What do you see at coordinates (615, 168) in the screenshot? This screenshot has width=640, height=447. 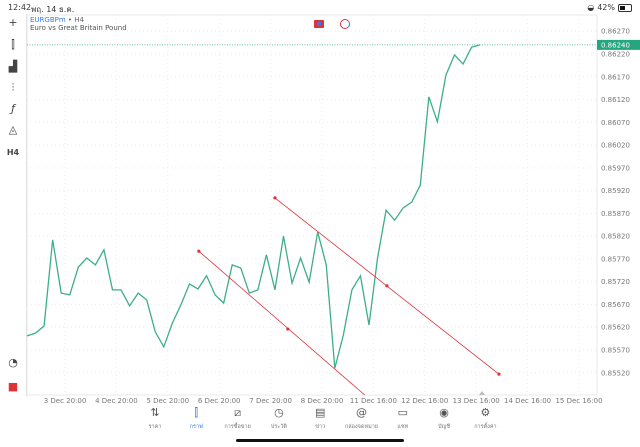 I see `y-tick-label: 0.85970` at bounding box center [615, 168].